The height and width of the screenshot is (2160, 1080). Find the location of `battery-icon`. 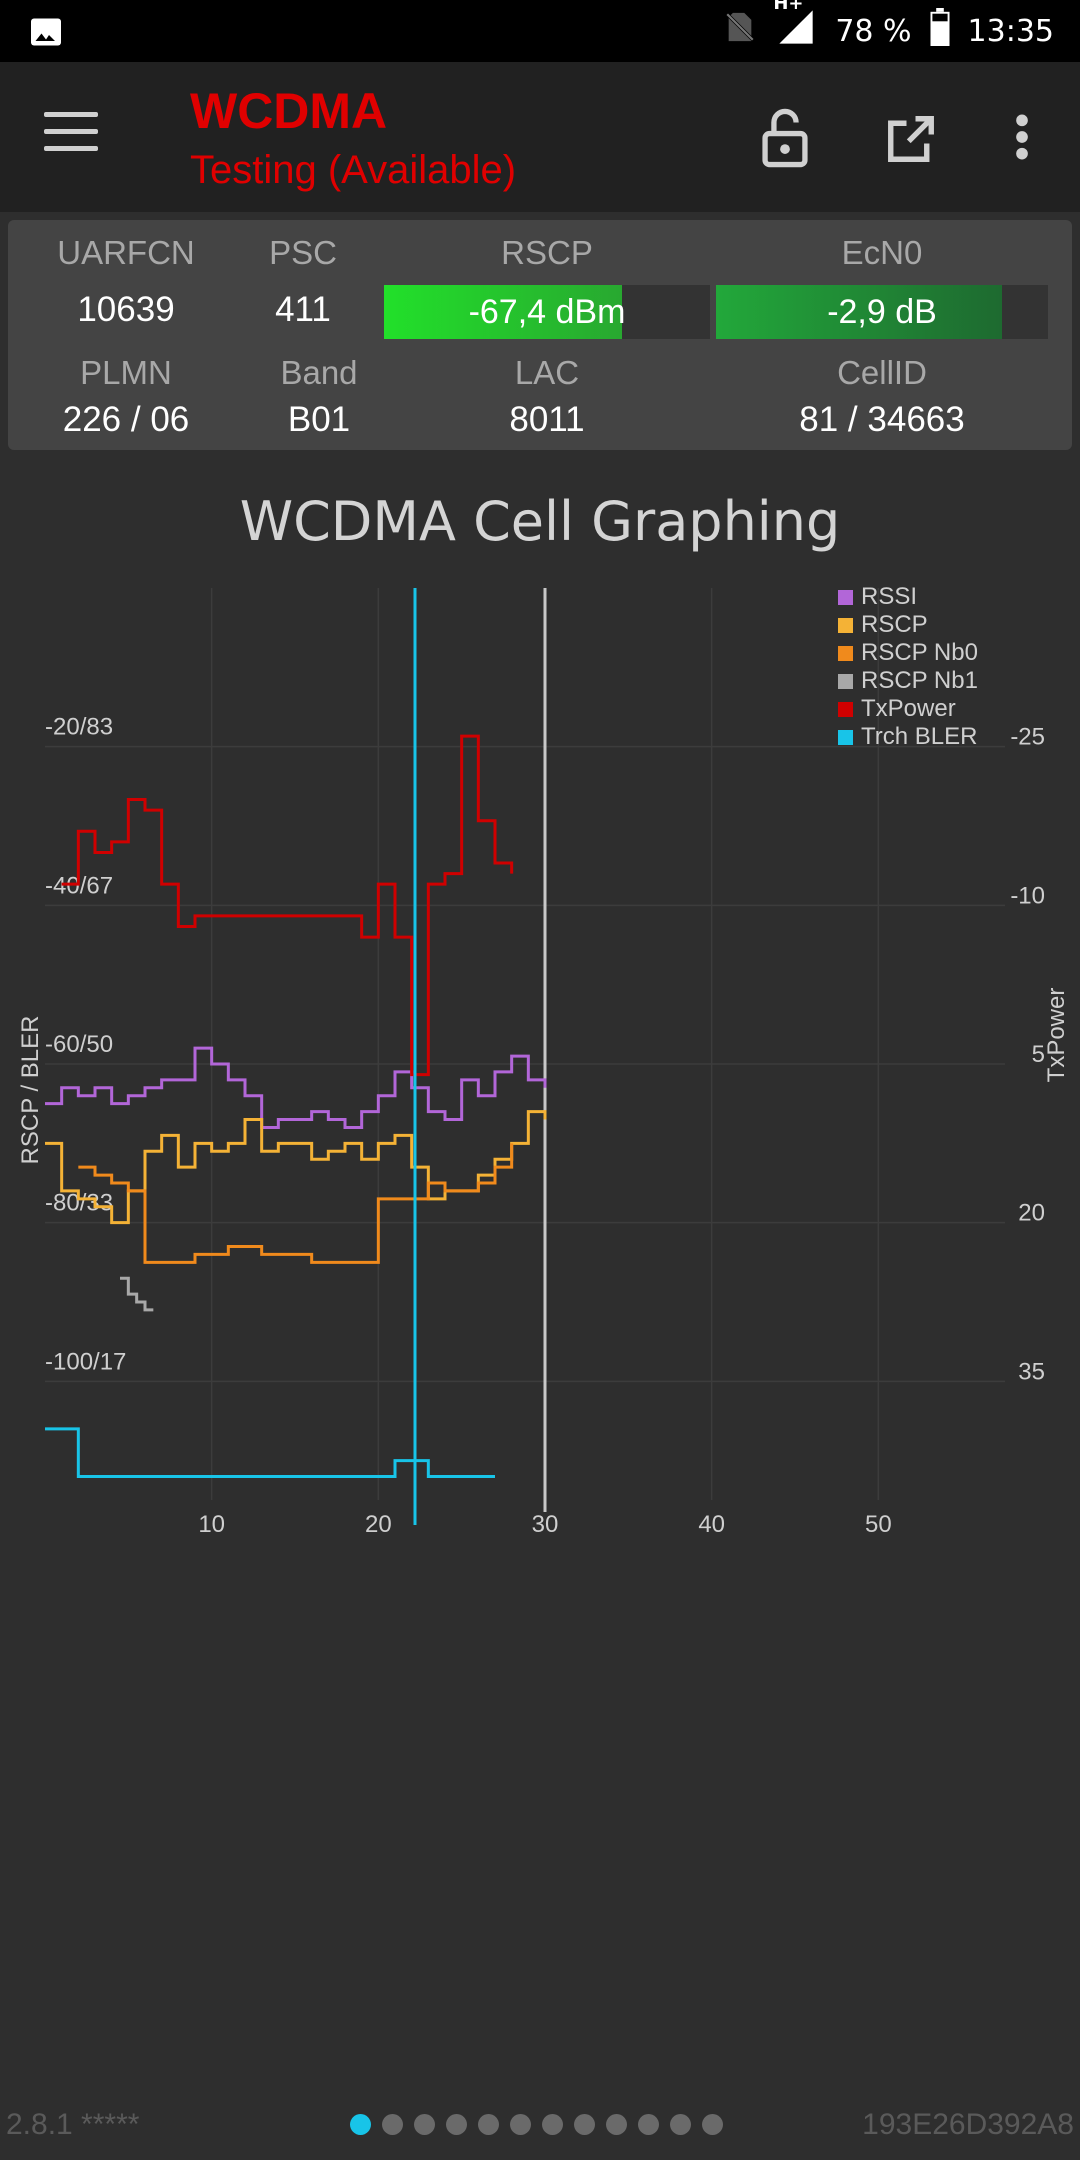

battery-icon is located at coordinates (940, 31).